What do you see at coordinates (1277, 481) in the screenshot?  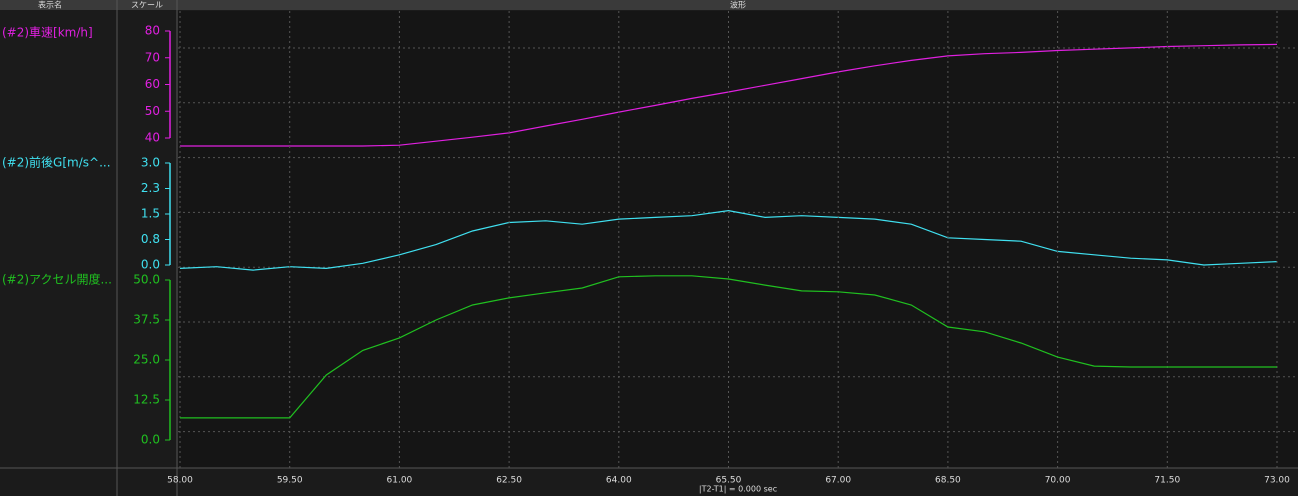 I see `x-tick-label: 73.00` at bounding box center [1277, 481].